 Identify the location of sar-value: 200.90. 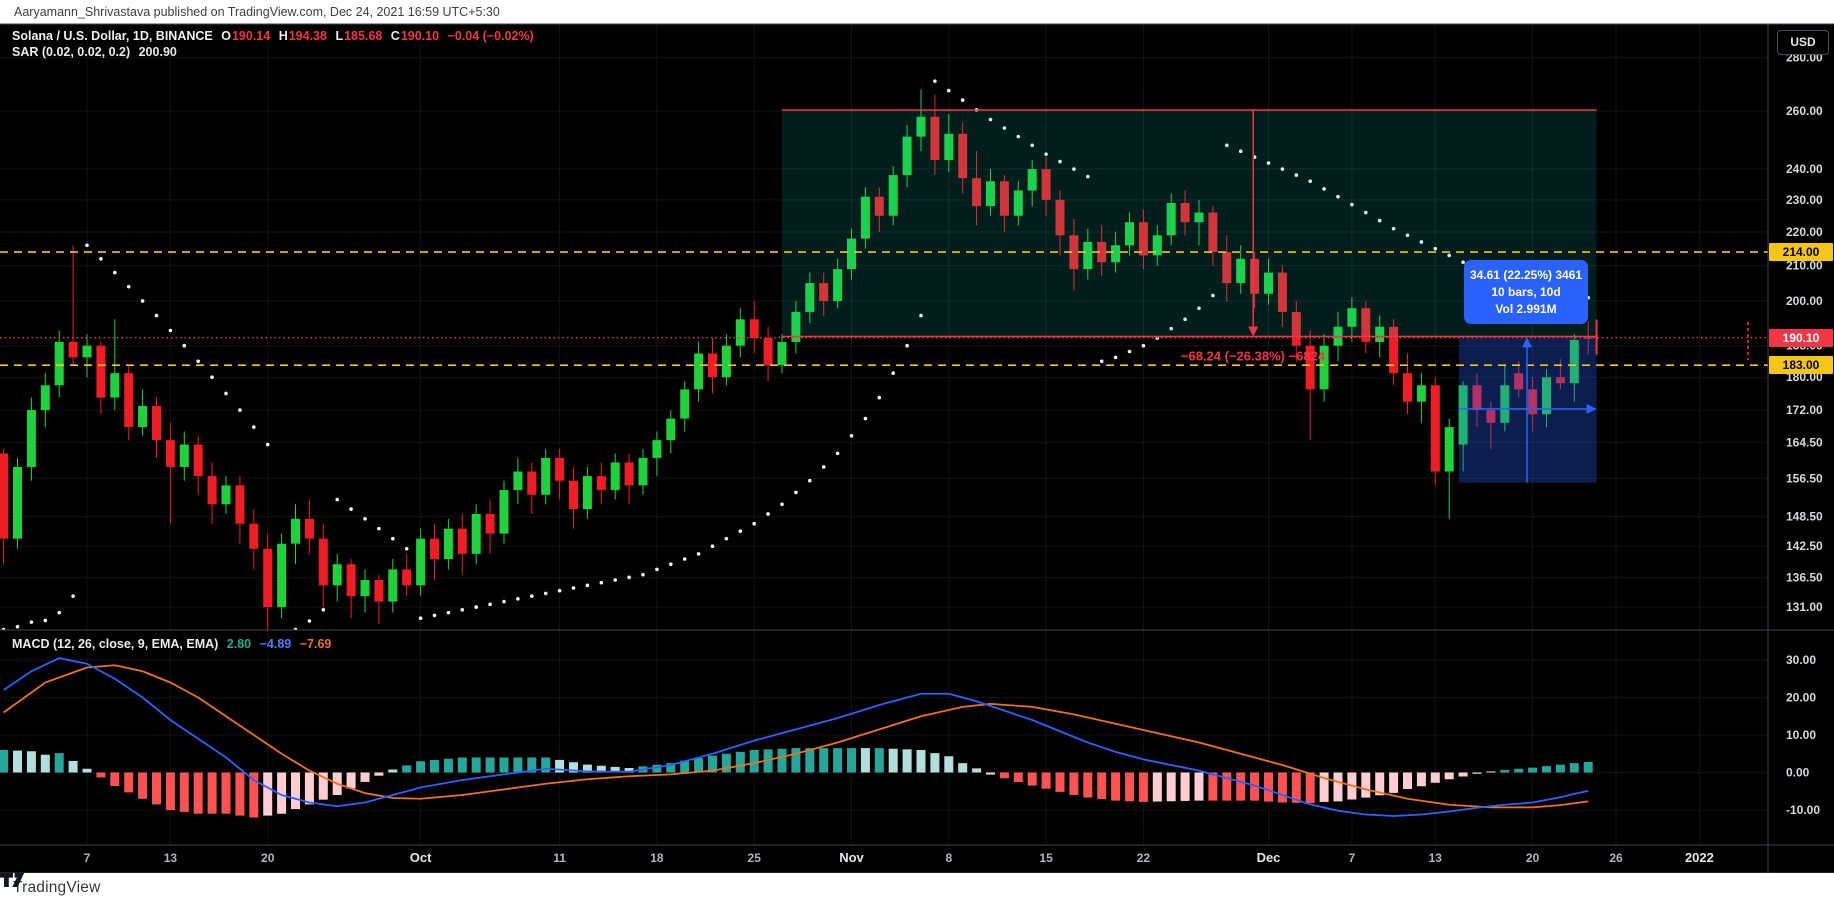
(157, 52).